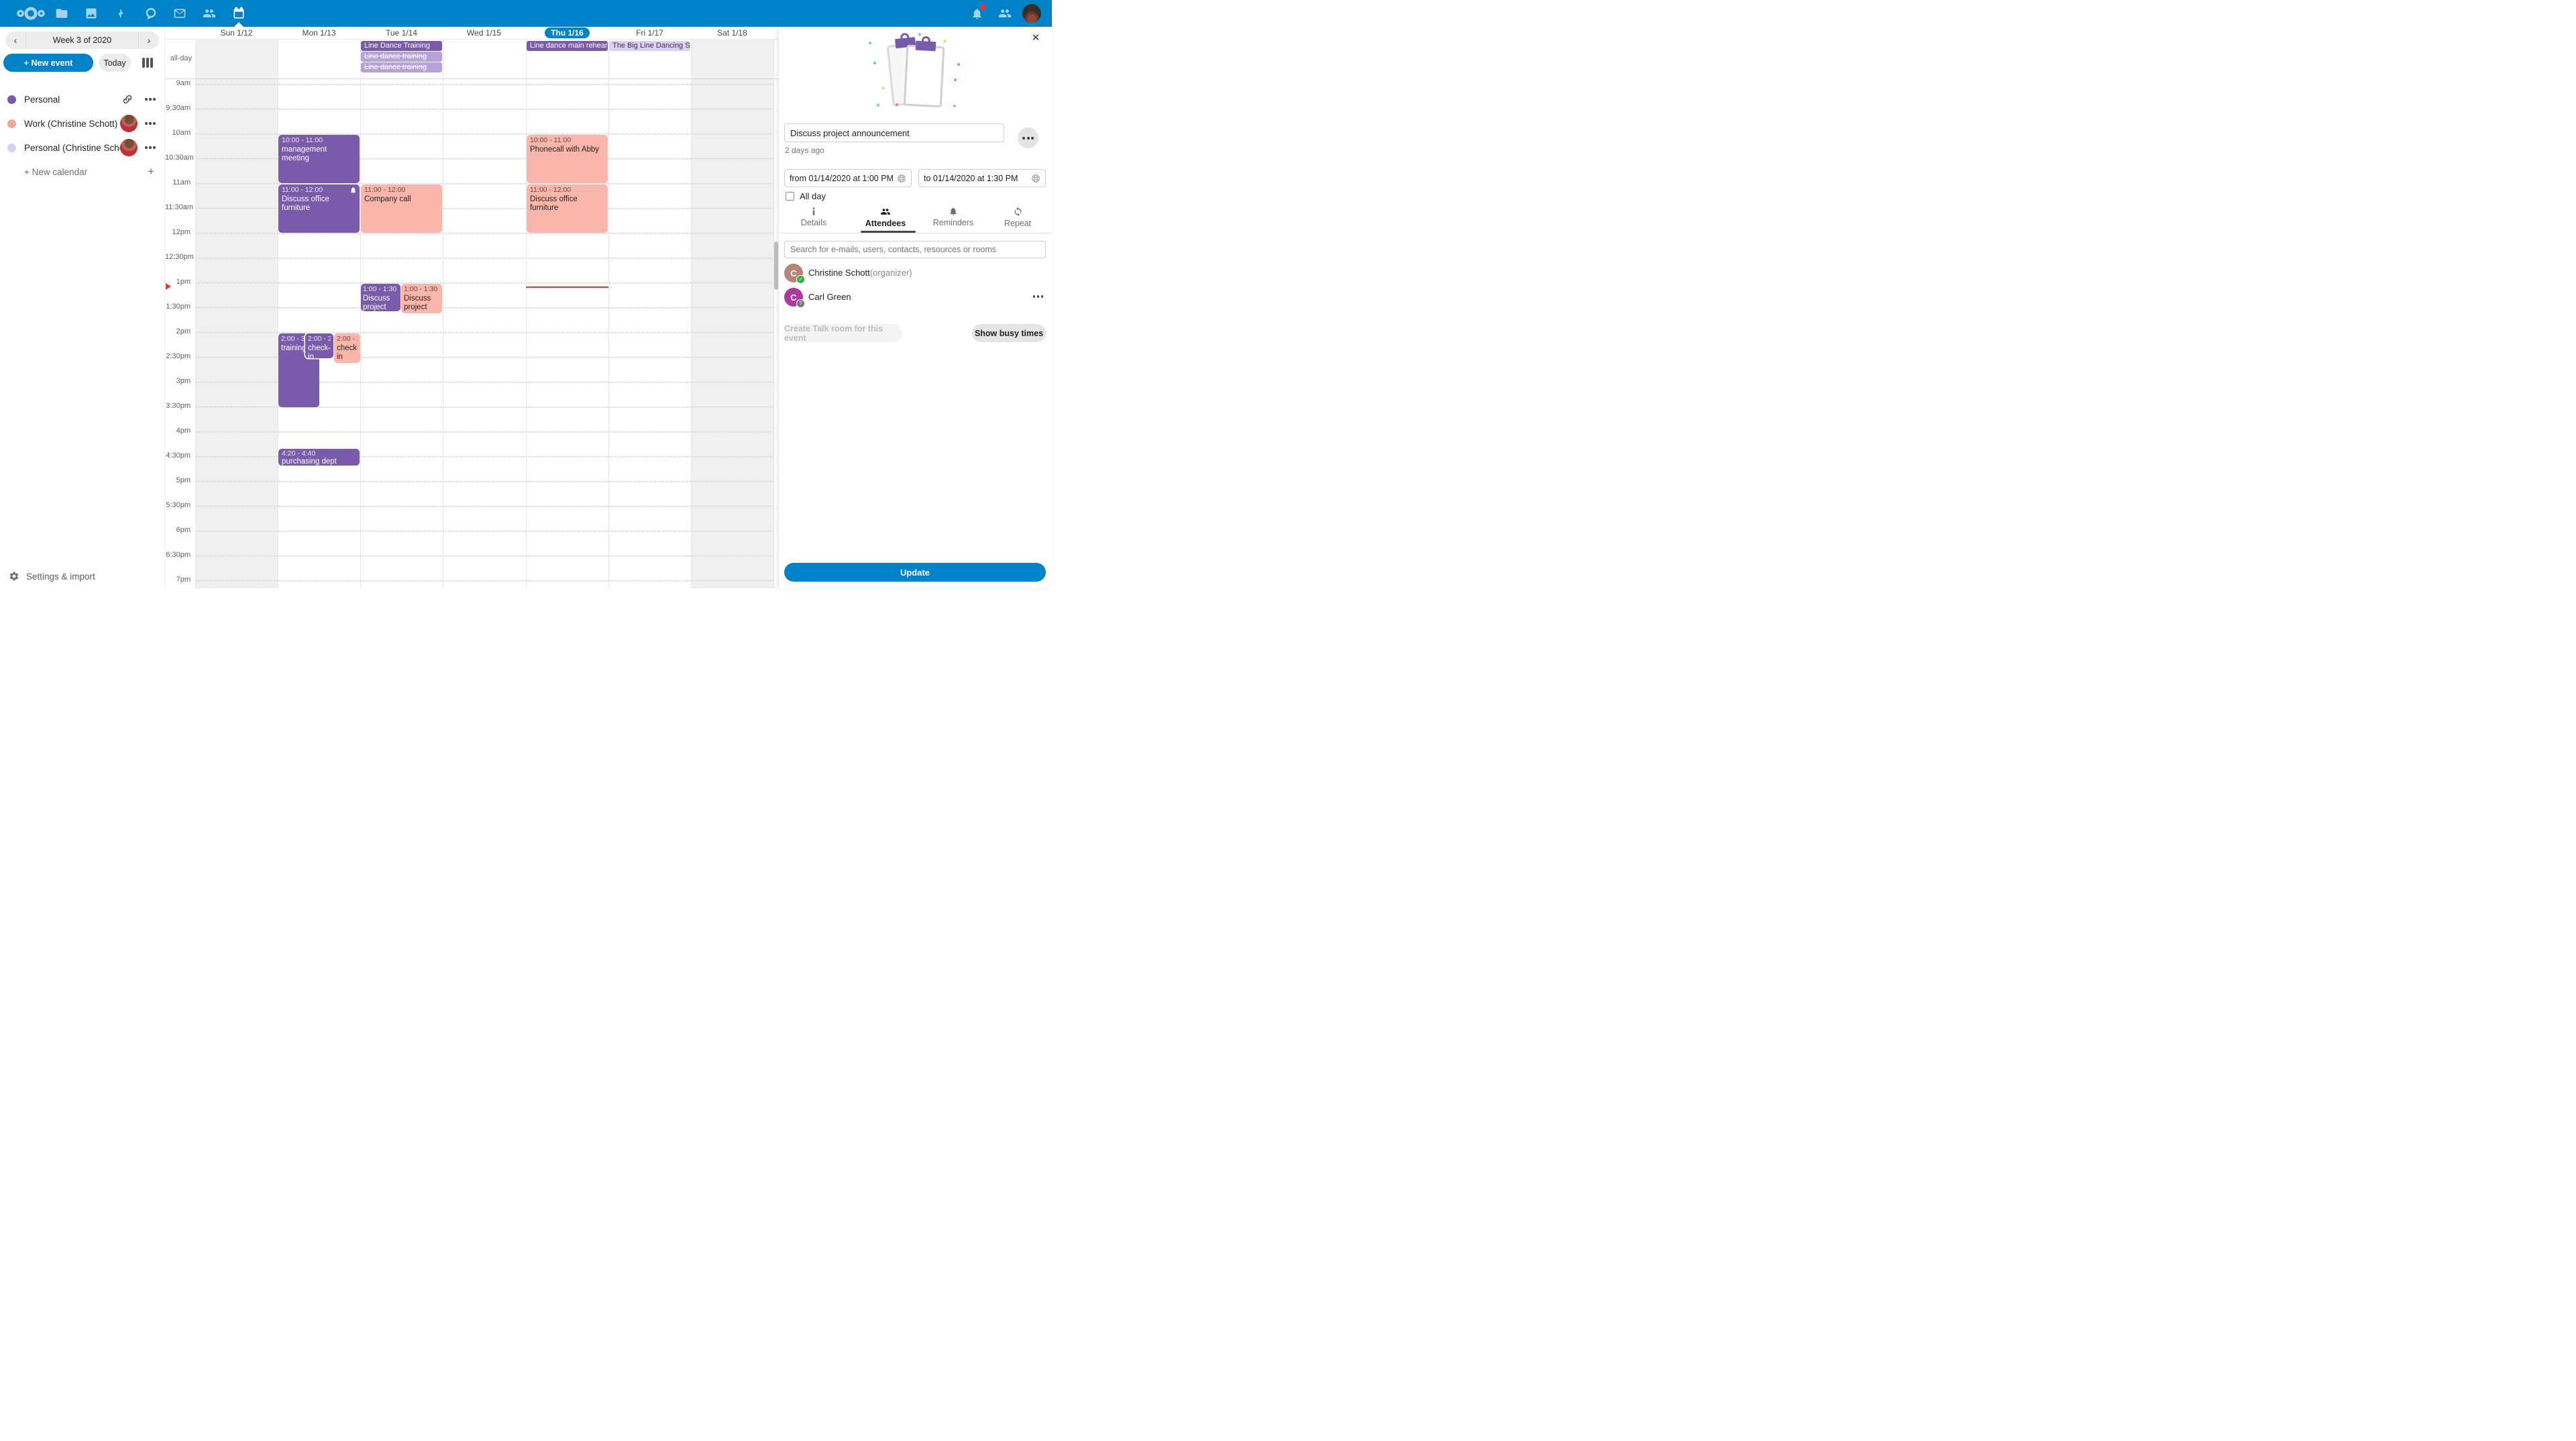 The width and height of the screenshot is (2576, 1441). I want to click on user-avatar, so click(1031, 13).